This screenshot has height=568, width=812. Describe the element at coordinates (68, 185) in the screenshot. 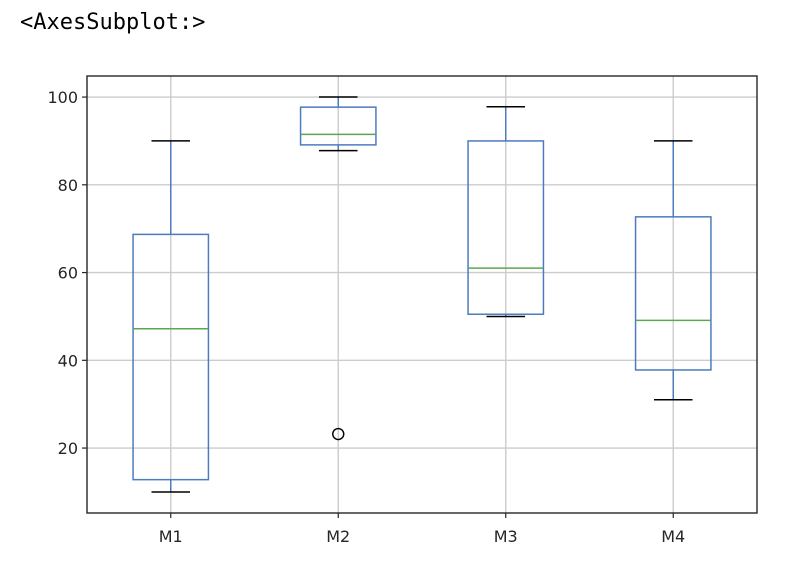

I see `y-tick-label: 80` at that location.